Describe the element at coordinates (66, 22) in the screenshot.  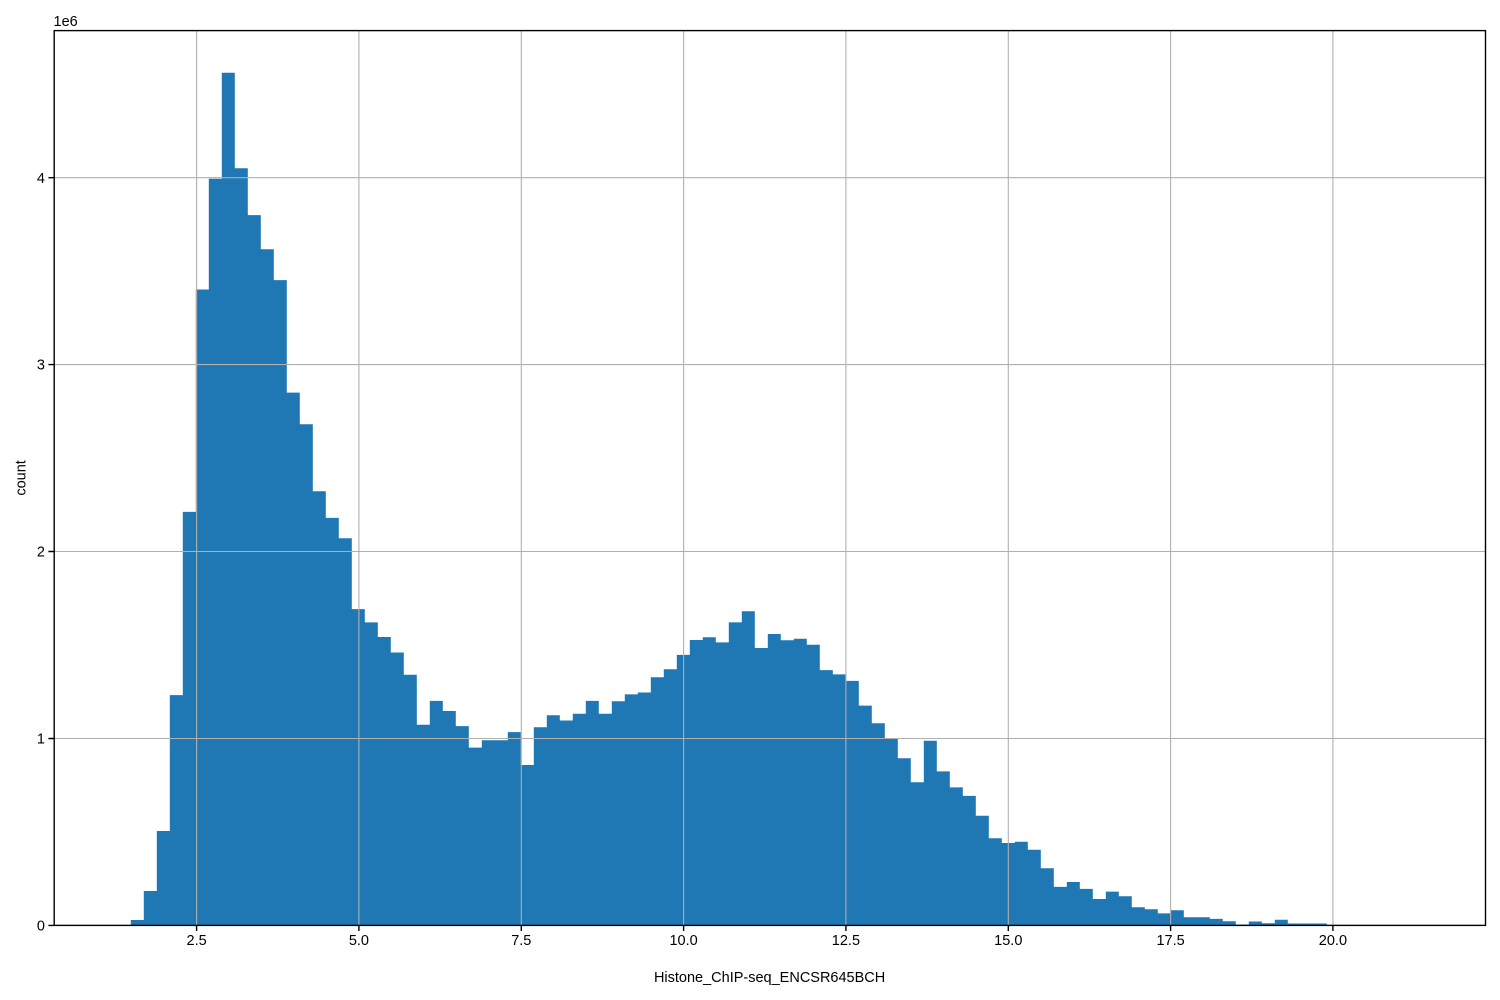
I see `svg-text: 1e6` at that location.